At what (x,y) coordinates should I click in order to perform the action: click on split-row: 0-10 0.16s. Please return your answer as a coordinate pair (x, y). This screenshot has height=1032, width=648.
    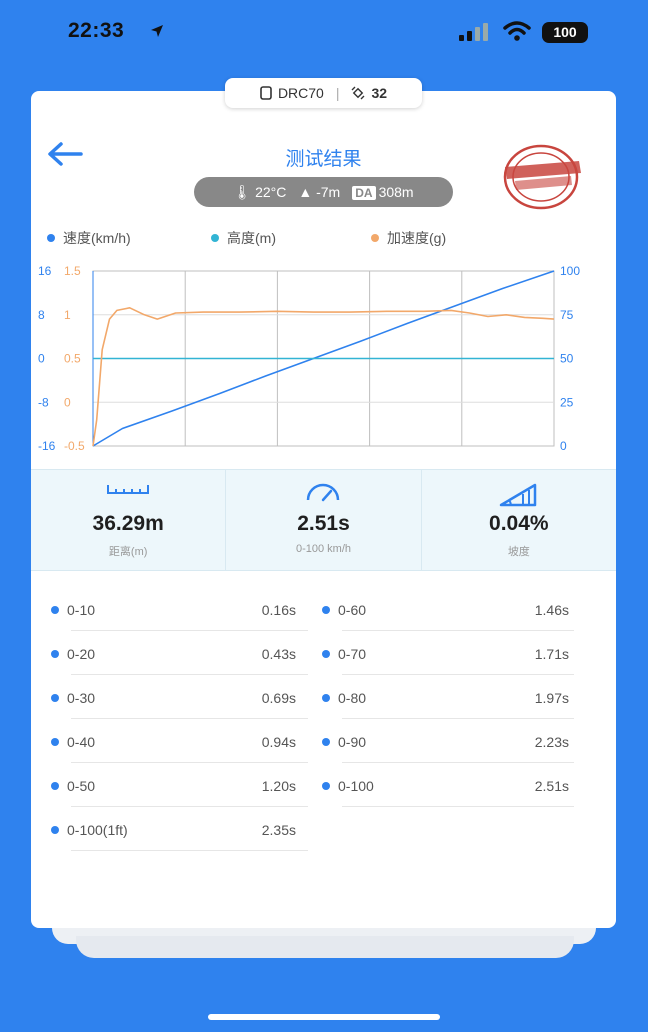
    Looking at the image, I should click on (173, 610).